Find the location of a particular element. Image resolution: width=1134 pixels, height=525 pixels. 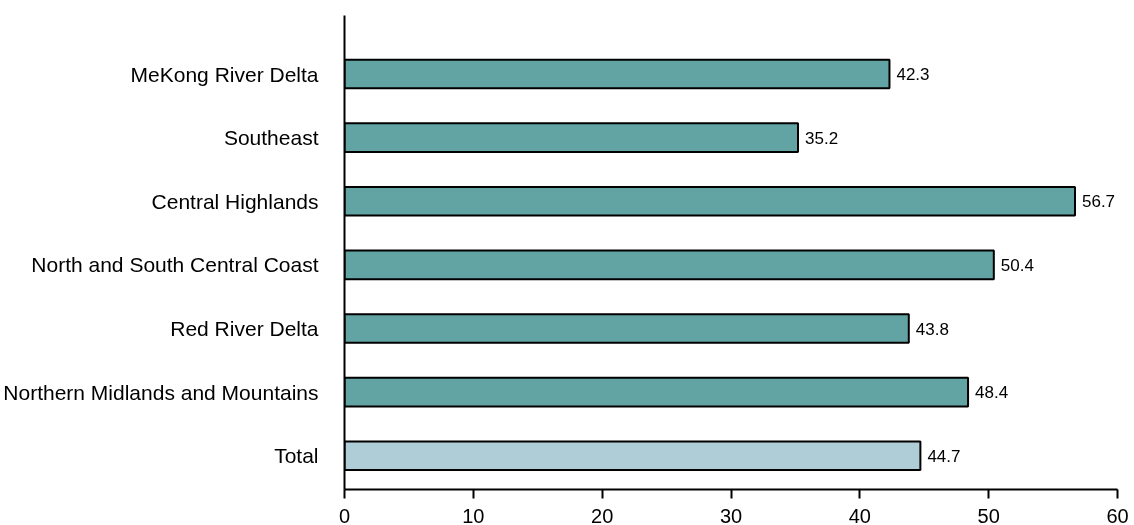

y-tick-label: Red River Delta is located at coordinates (244, 329).